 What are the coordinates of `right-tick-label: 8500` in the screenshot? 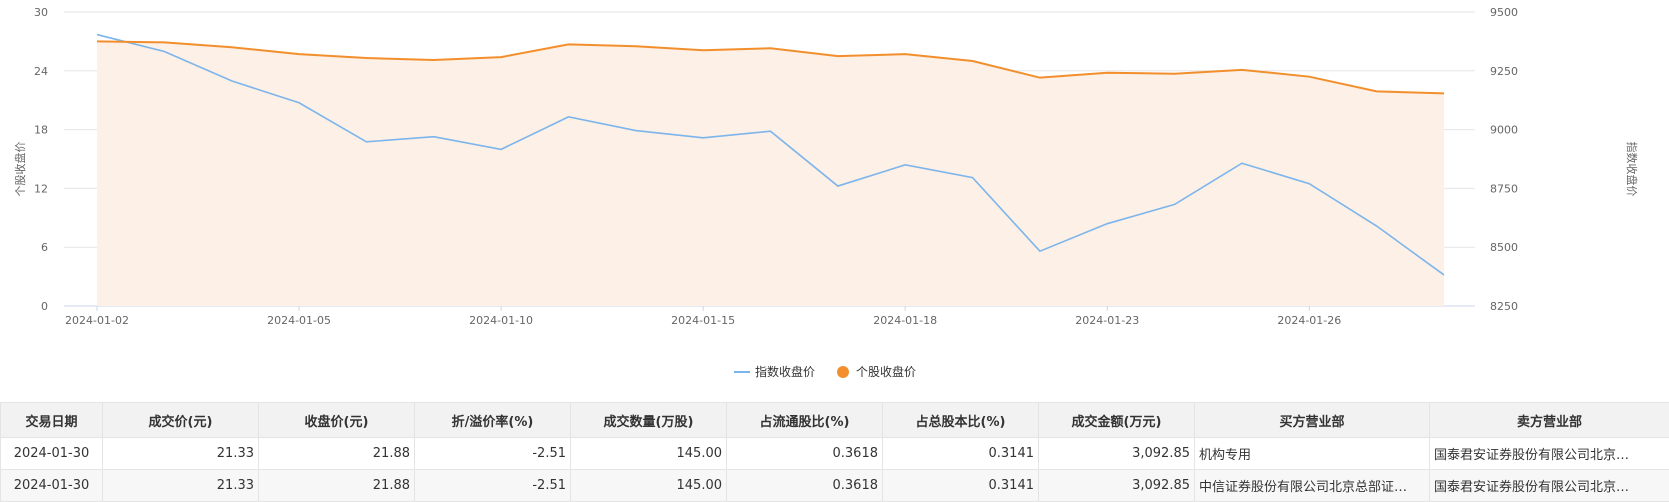 It's located at (1504, 247).